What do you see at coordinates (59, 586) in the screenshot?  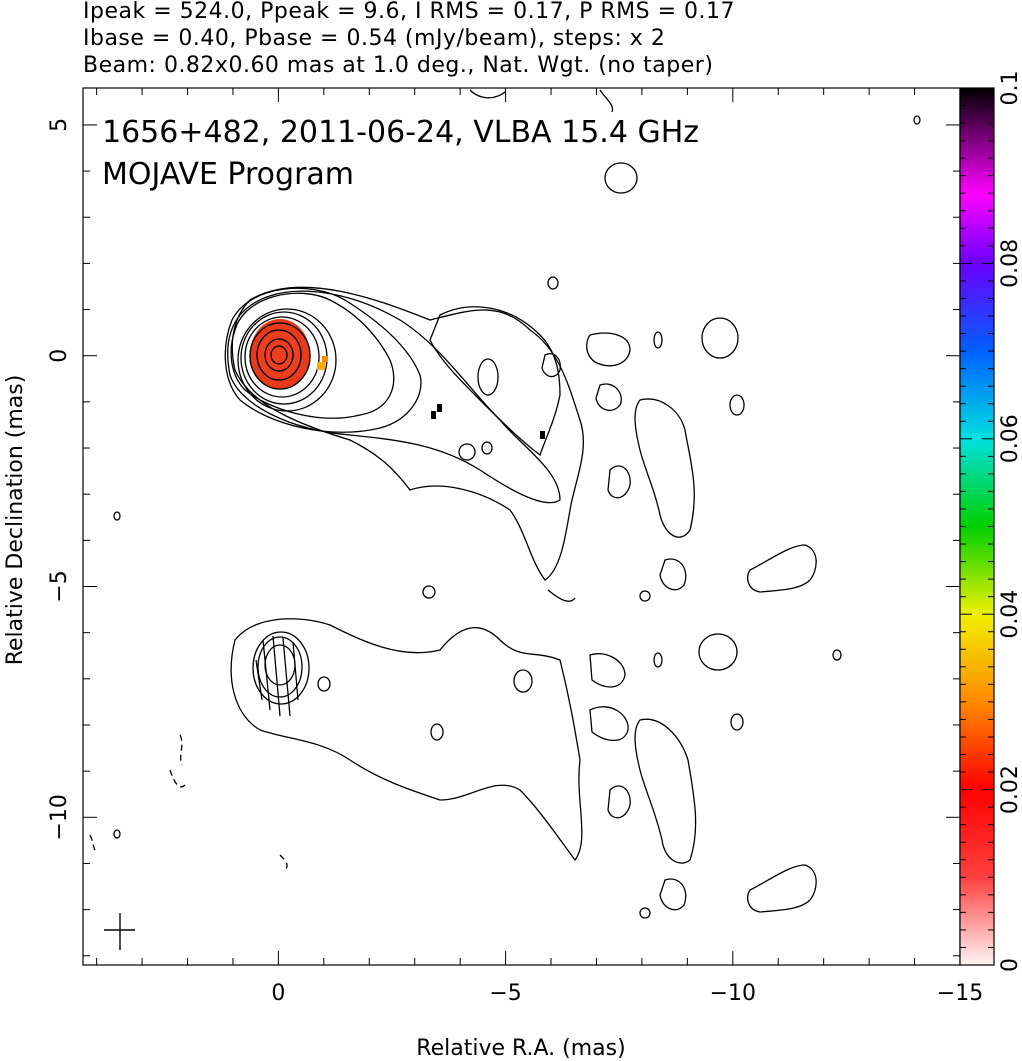 I see `y-tick-label: −5` at bounding box center [59, 586].